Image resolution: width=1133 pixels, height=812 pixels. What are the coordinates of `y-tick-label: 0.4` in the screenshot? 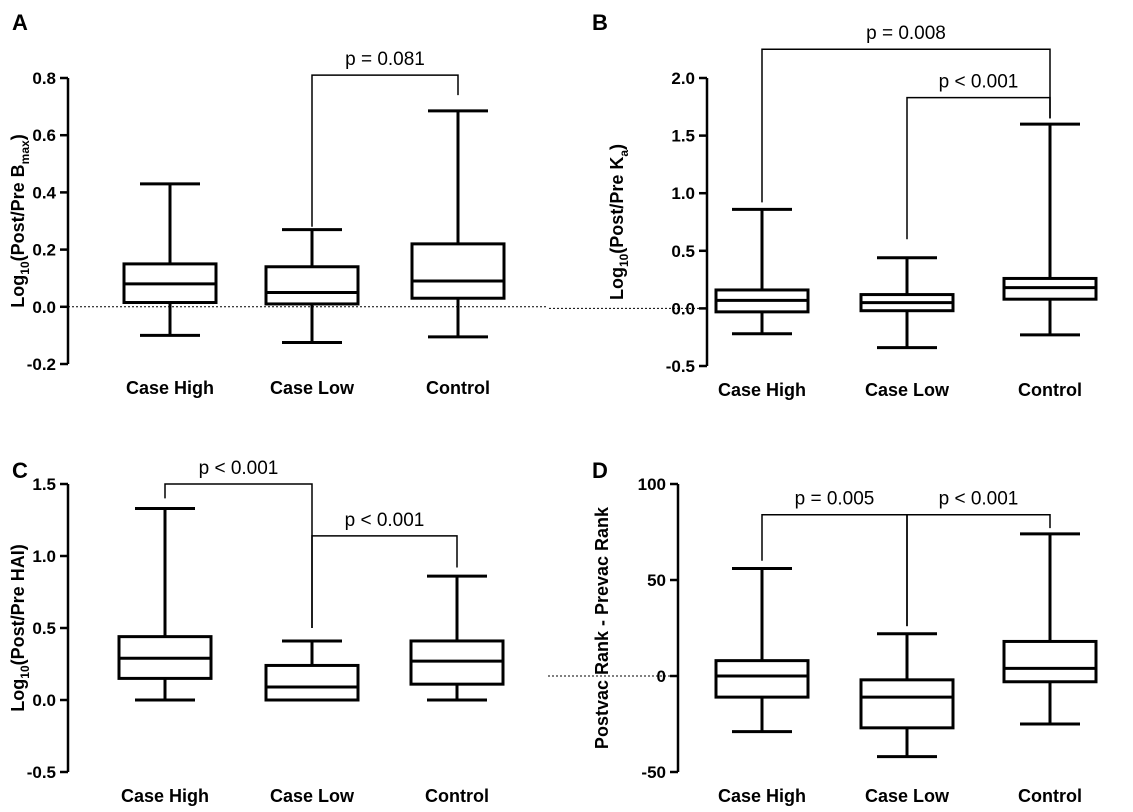 It's located at (44, 192).